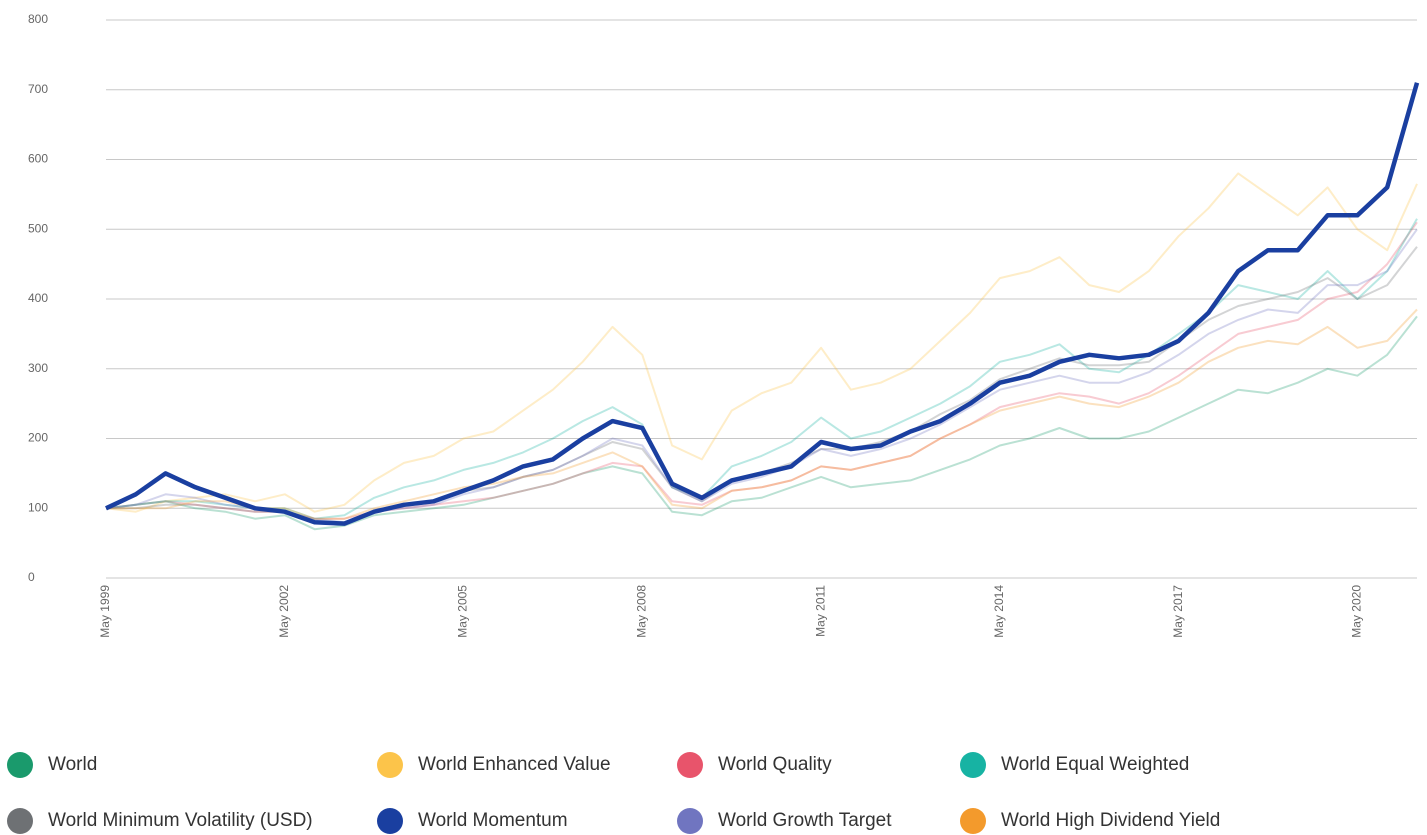 The height and width of the screenshot is (835, 1427). I want to click on y-tick-label: 200, so click(38, 438).